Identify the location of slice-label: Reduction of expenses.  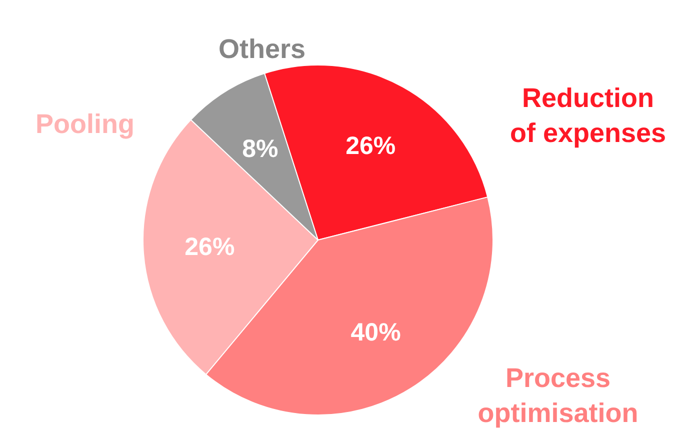
(588, 115).